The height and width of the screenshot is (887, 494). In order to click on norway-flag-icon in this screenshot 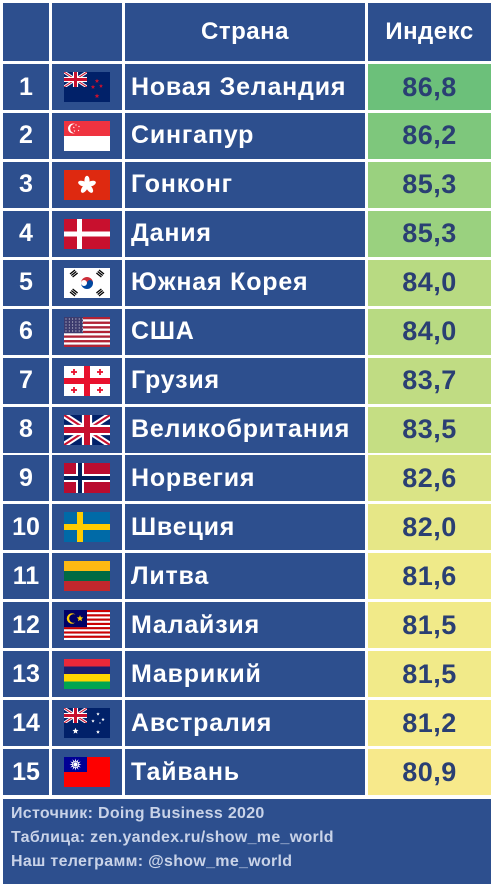, I will do `click(87, 478)`.